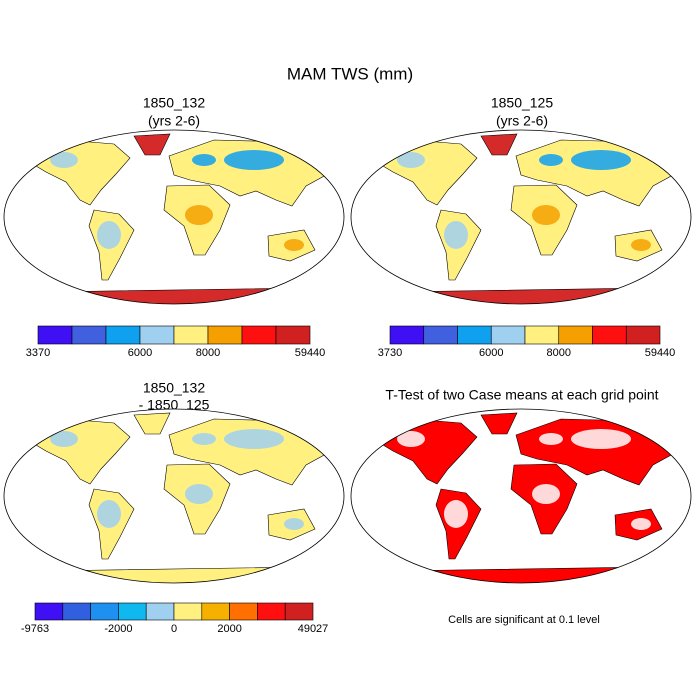  What do you see at coordinates (524, 620) in the screenshot?
I see `panel-note: Cells are significant at 0.1 level` at bounding box center [524, 620].